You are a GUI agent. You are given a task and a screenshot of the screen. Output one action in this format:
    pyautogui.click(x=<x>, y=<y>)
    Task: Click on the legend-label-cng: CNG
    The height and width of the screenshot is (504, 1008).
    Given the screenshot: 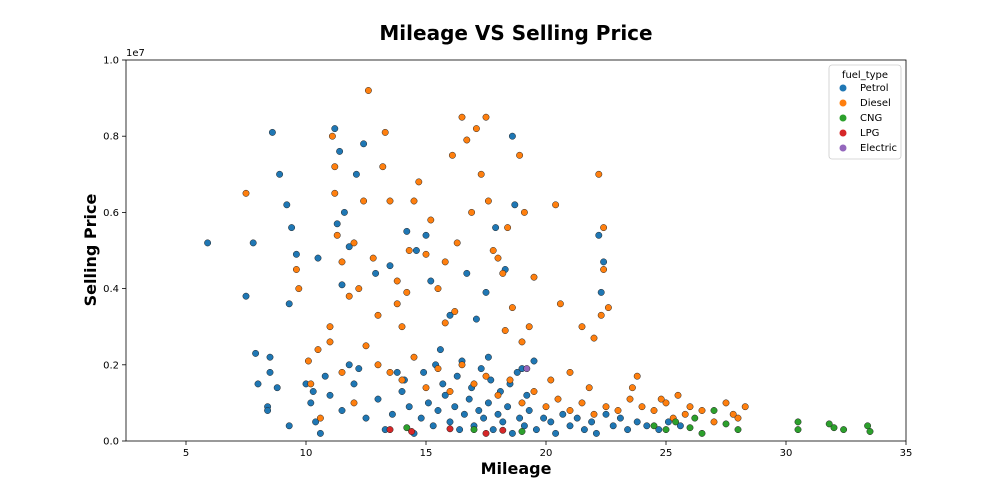 What is the action you would take?
    pyautogui.click(x=871, y=118)
    